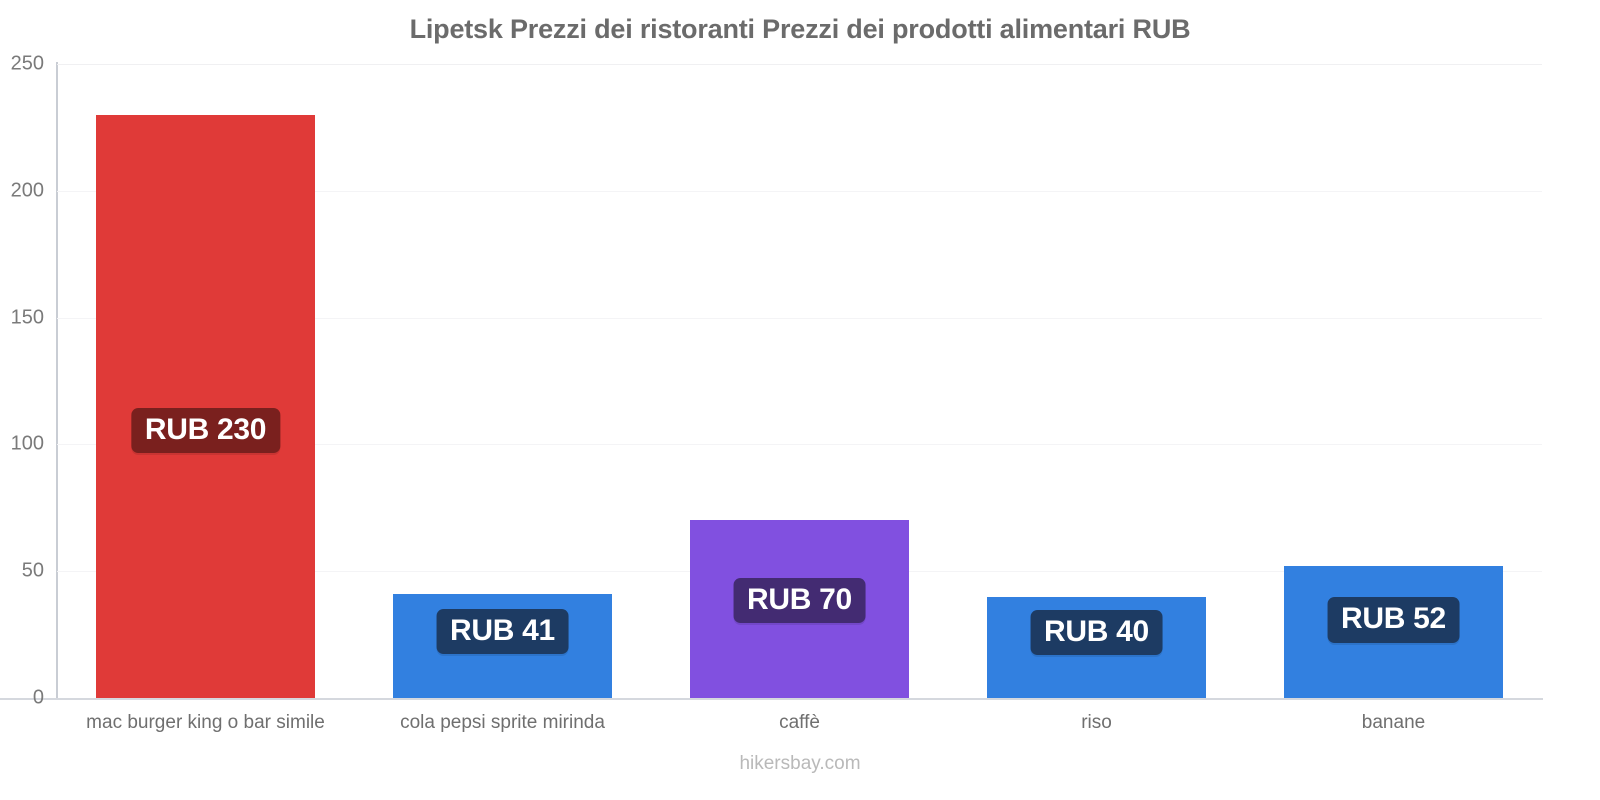  I want to click on y-axis-tick-label: 100, so click(27, 443).